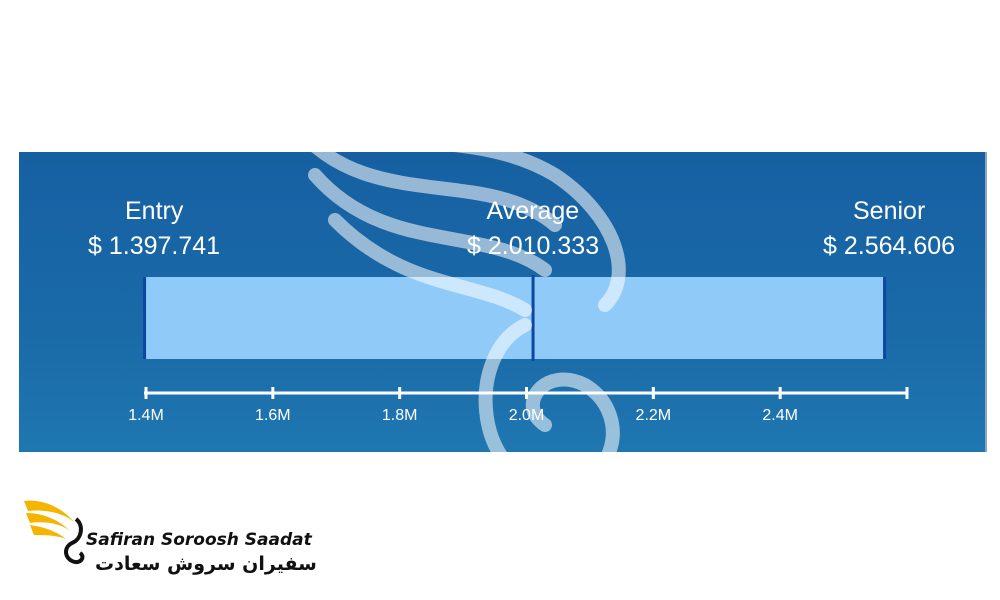 The height and width of the screenshot is (600, 1000). I want to click on logo-text-english: Safiran Soroosh Saadat, so click(199, 540).